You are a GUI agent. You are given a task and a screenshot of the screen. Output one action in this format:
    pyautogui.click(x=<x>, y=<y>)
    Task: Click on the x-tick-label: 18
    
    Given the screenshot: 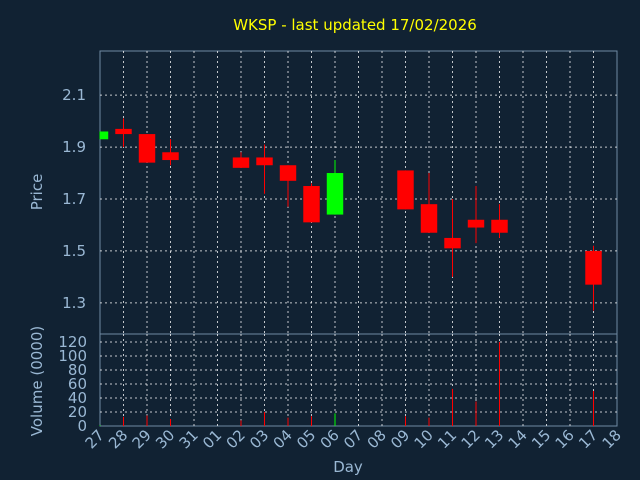 What is the action you would take?
    pyautogui.click(x=612, y=439)
    